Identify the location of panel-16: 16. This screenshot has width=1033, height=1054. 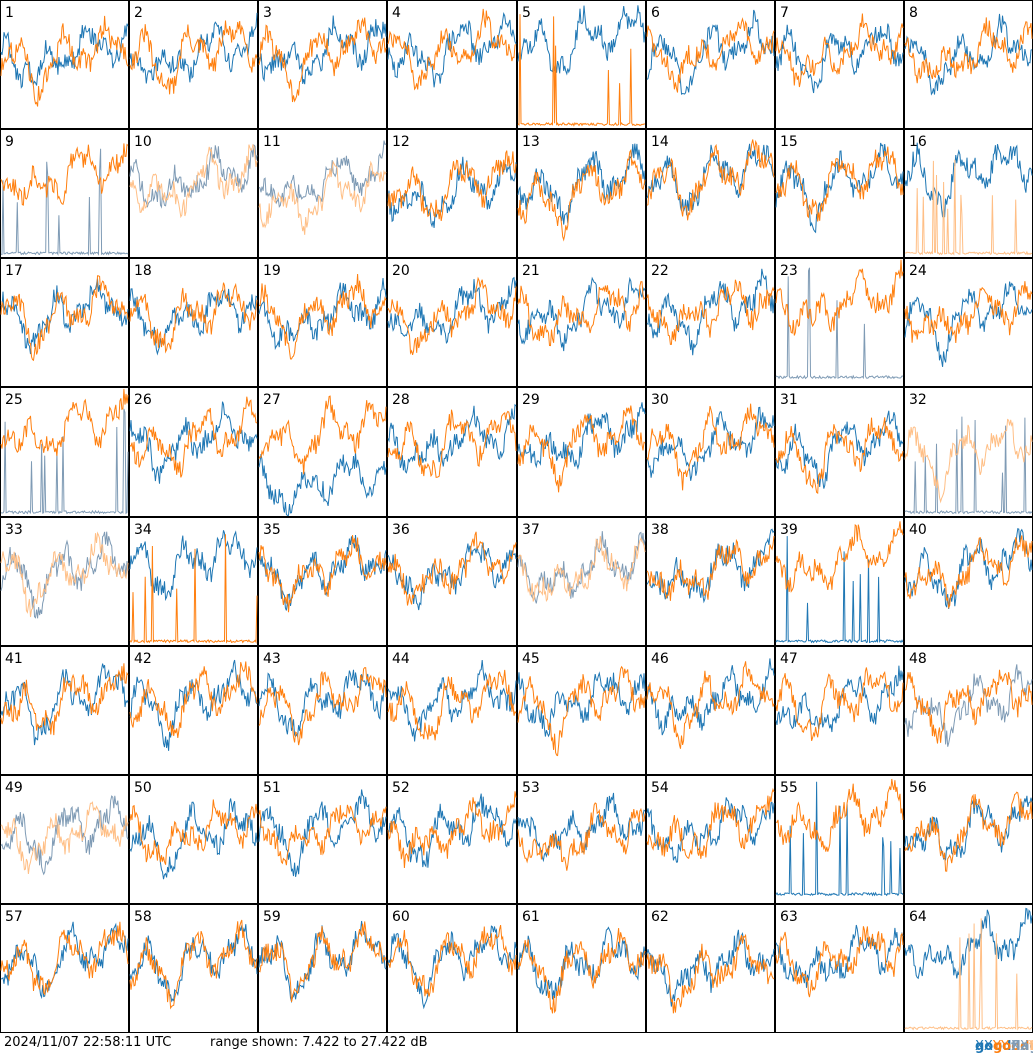
(968, 193).